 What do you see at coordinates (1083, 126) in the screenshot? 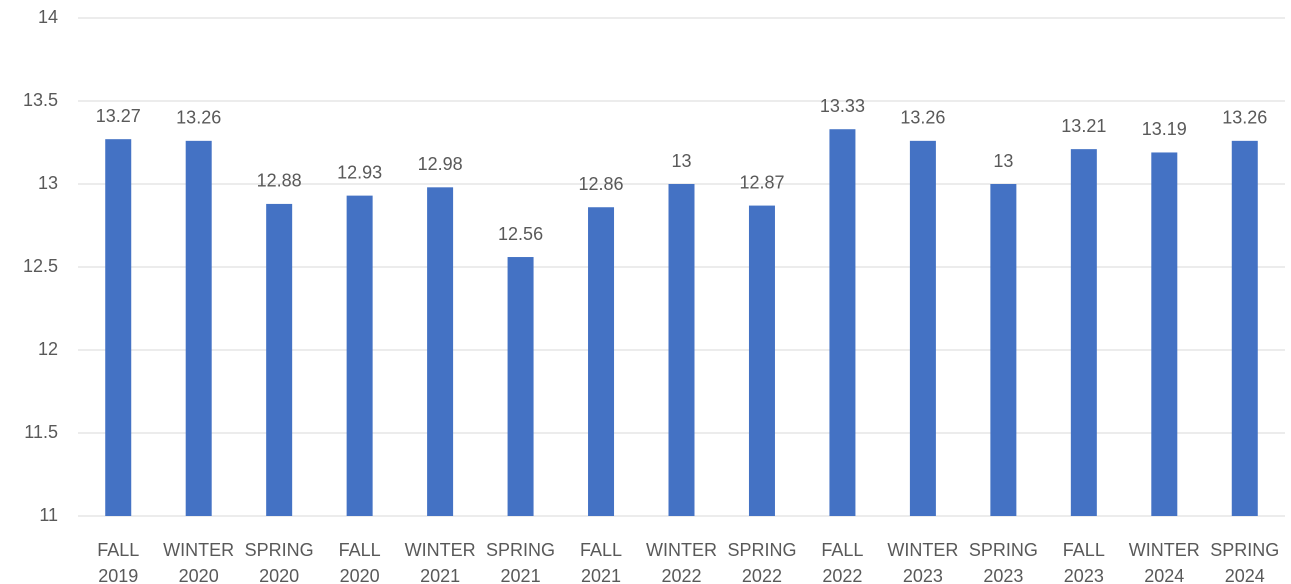
I see `data-label: 13.21` at bounding box center [1083, 126].